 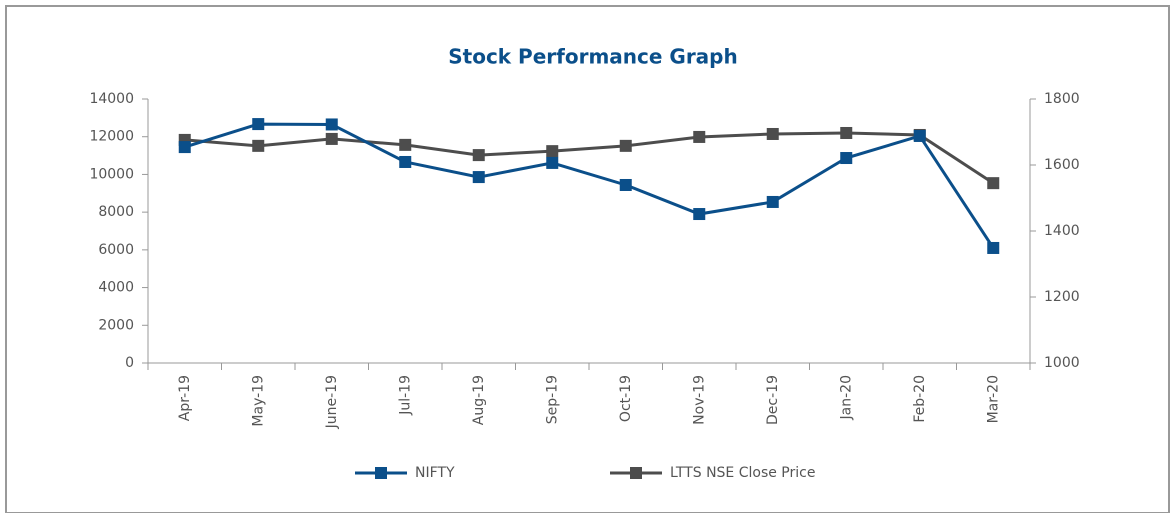 I want to click on y-tick-label: 12000, so click(x=111, y=137).